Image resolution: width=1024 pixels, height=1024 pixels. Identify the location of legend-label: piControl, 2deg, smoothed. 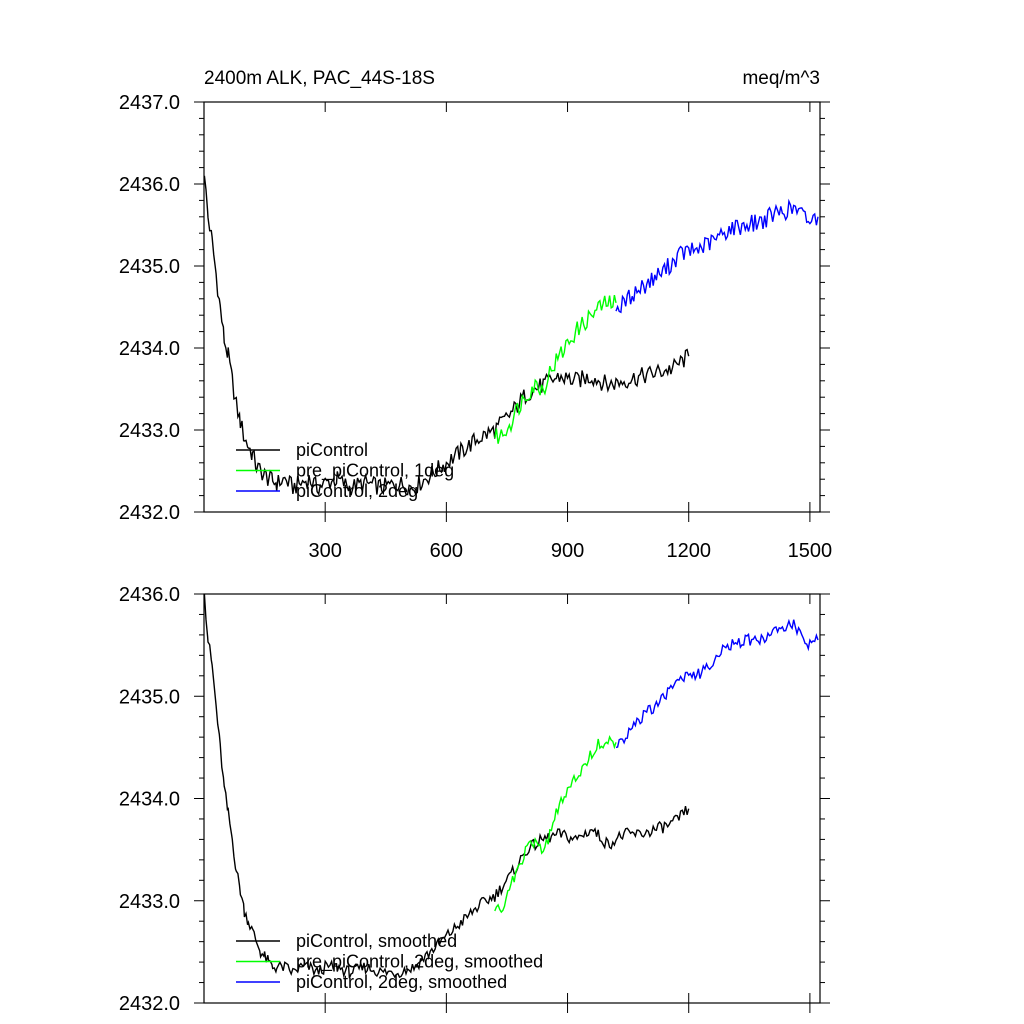
(401, 982).